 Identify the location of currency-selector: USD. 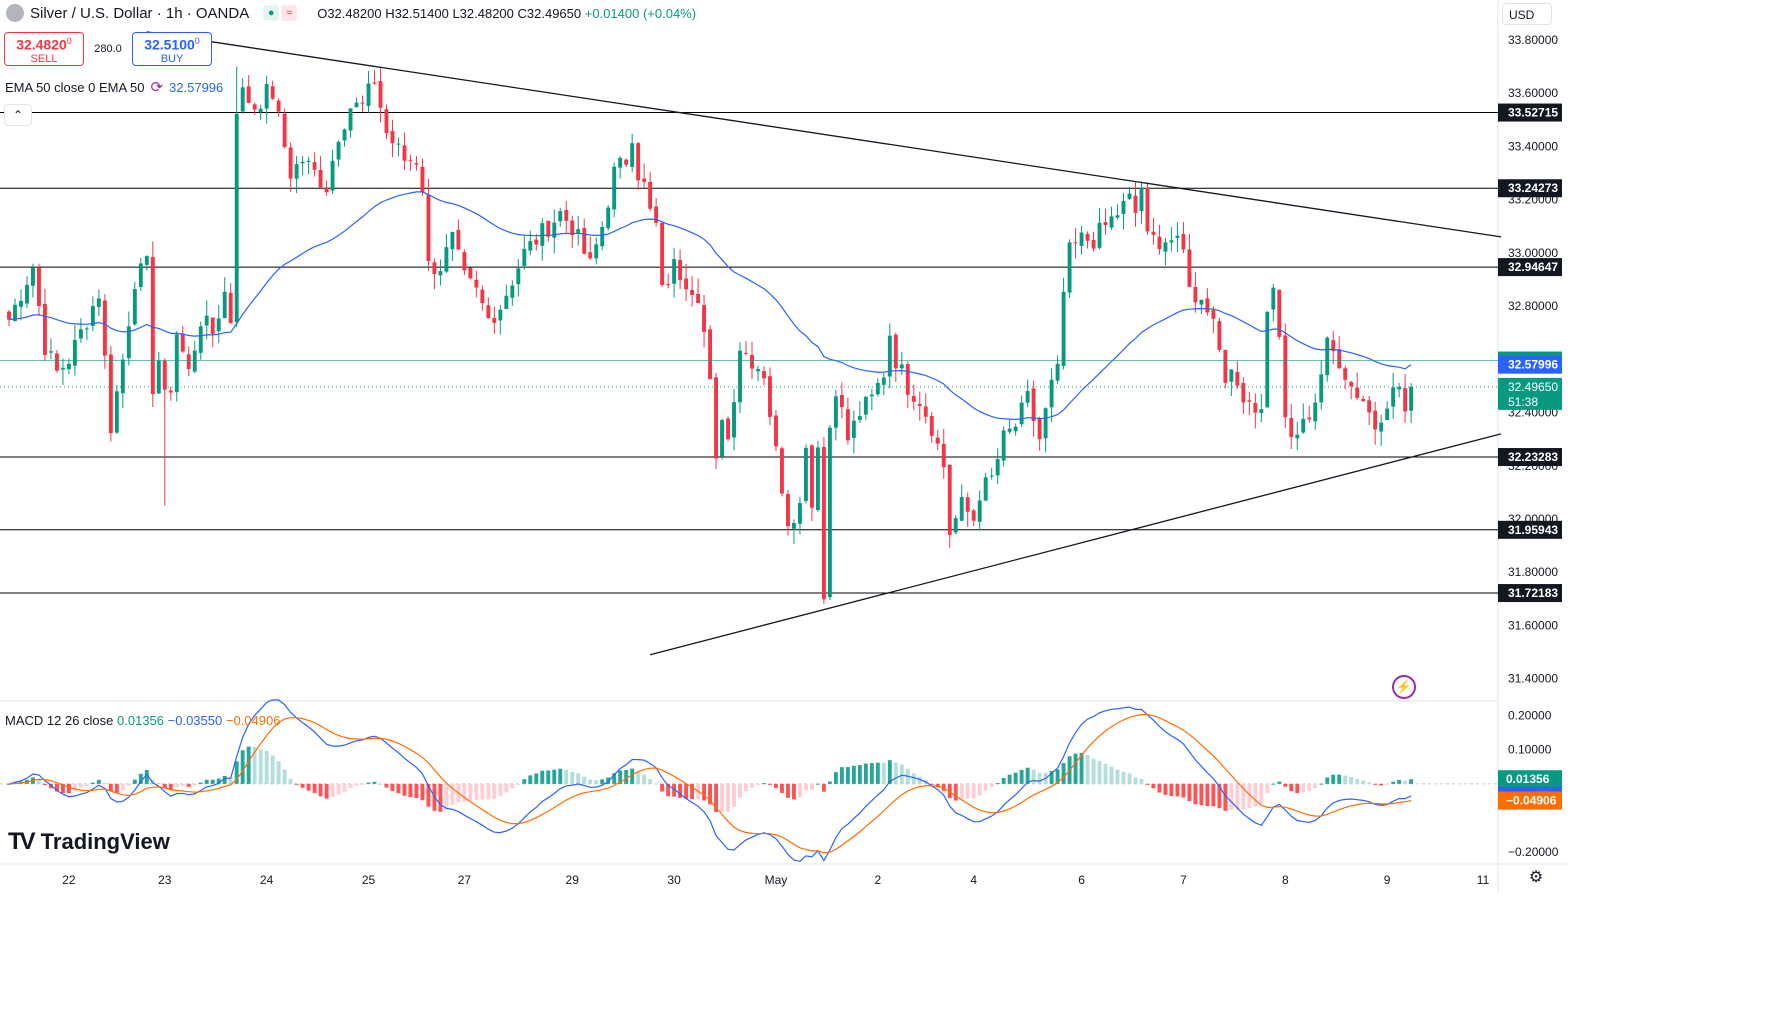
(1527, 14).